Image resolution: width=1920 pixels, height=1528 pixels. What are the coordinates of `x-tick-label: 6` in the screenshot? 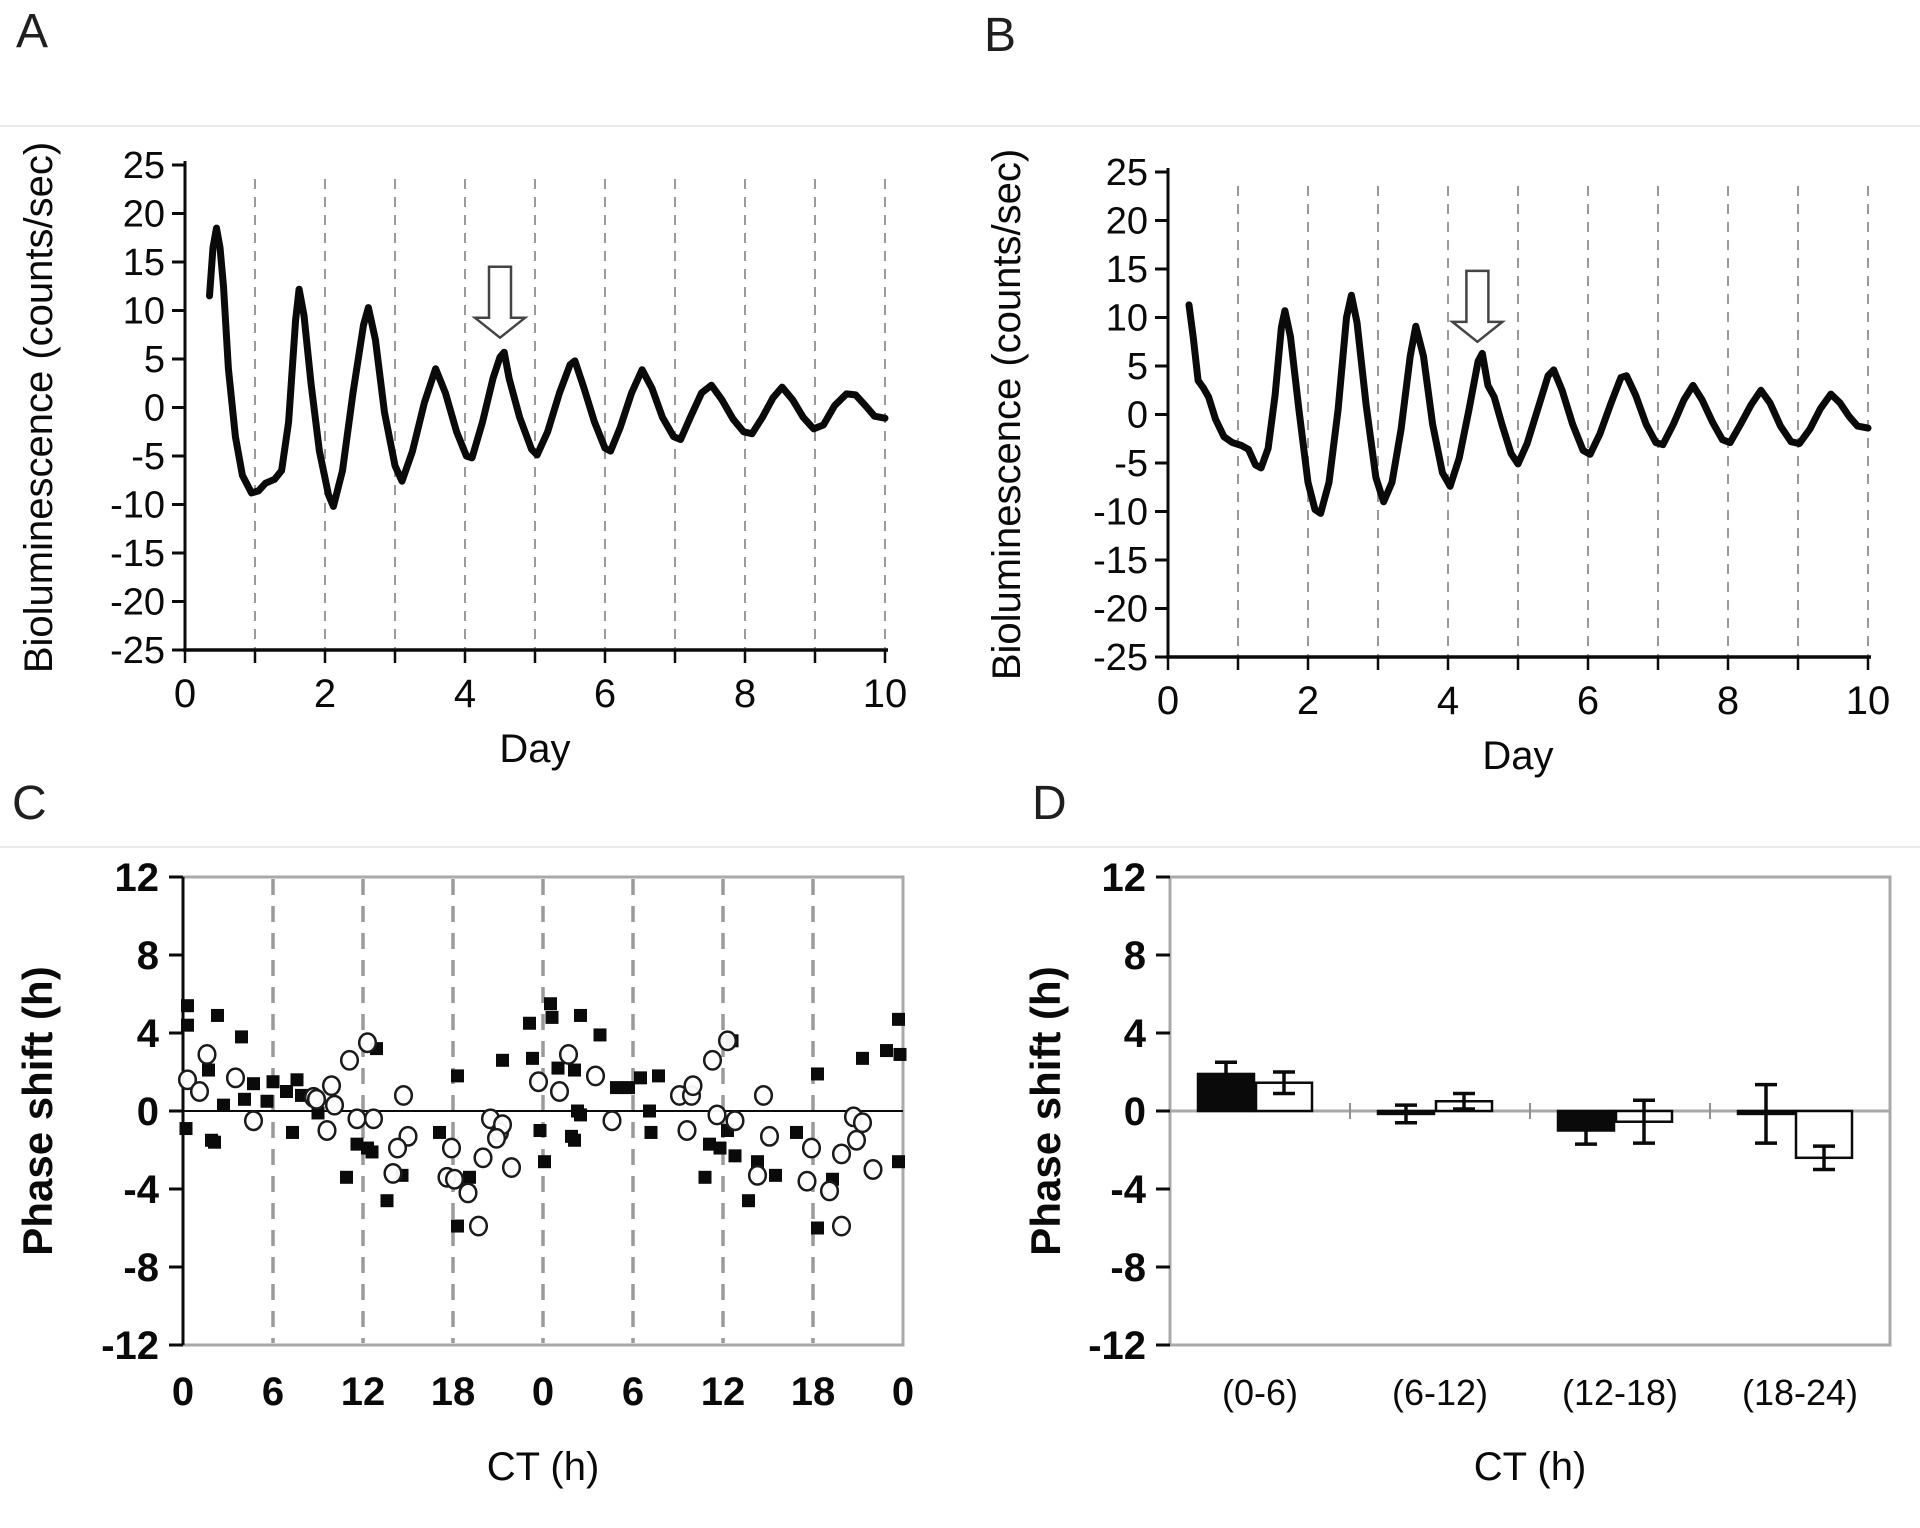 It's located at (633, 1392).